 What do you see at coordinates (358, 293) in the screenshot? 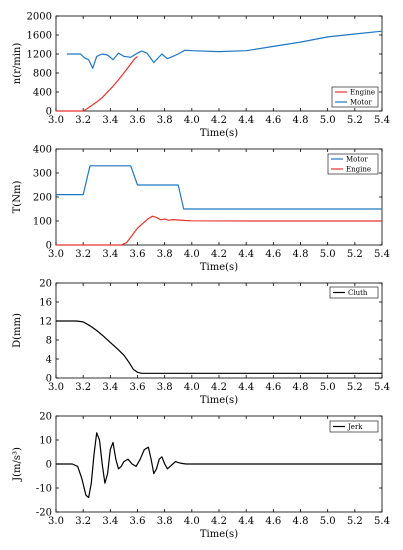
I see `legend-label: Cluth` at bounding box center [358, 293].